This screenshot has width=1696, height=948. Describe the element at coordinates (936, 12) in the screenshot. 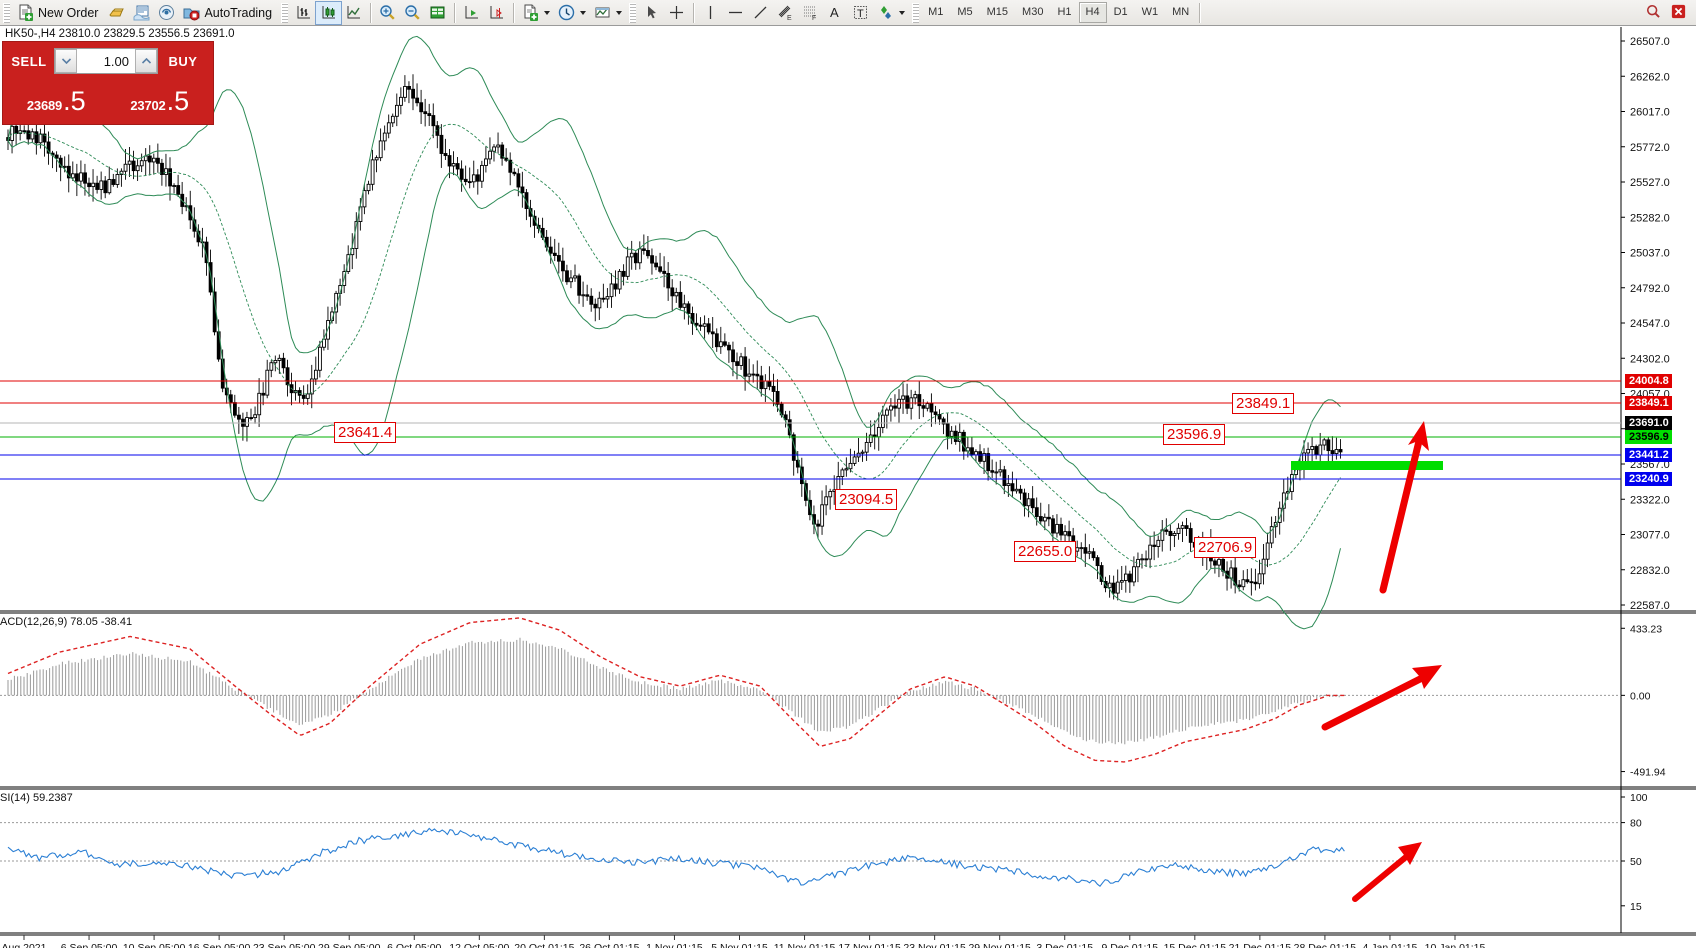

I see `timeframe-m1: M1` at that location.